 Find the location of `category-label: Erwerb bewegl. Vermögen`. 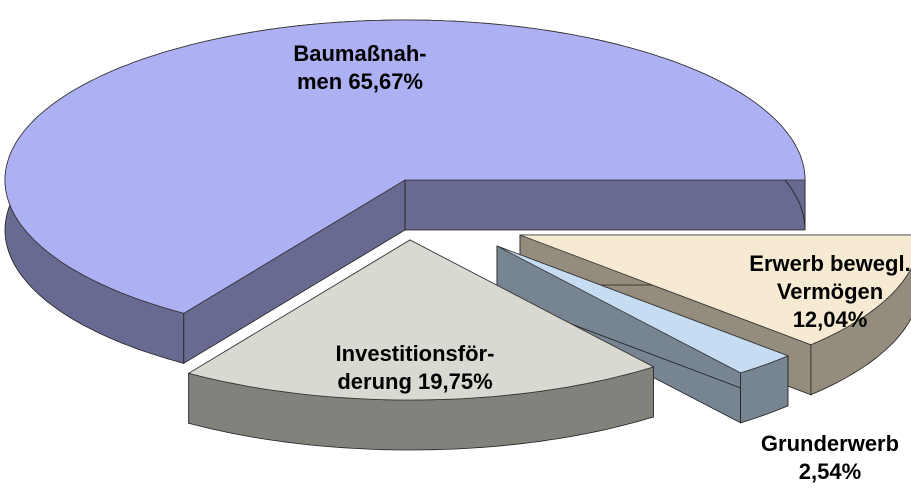

category-label: Erwerb bewegl. Vermögen is located at coordinates (830, 277).